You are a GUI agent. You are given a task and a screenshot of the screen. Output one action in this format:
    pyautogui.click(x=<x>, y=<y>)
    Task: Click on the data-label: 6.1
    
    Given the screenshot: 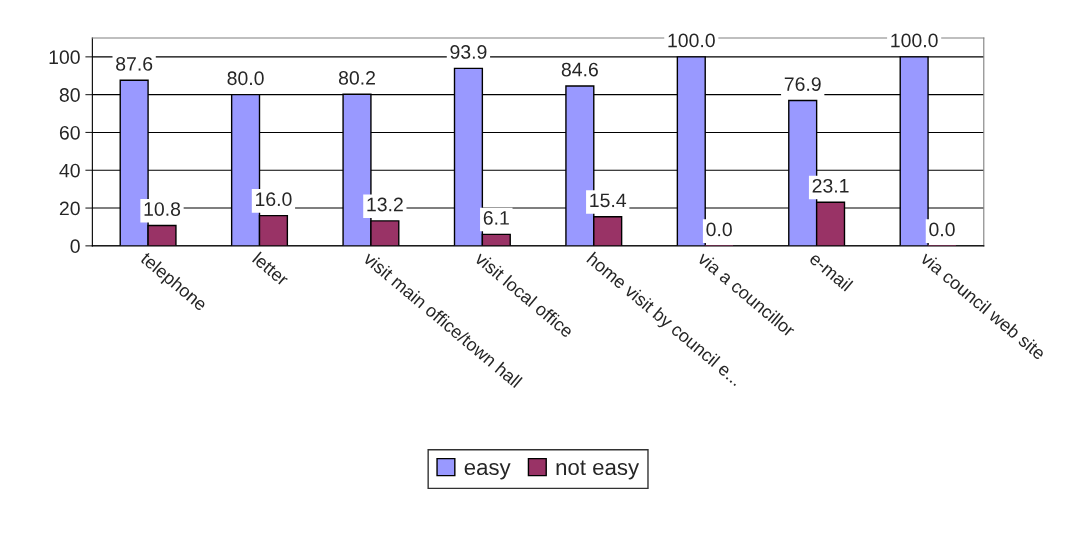 What is the action you would take?
    pyautogui.click(x=496, y=218)
    